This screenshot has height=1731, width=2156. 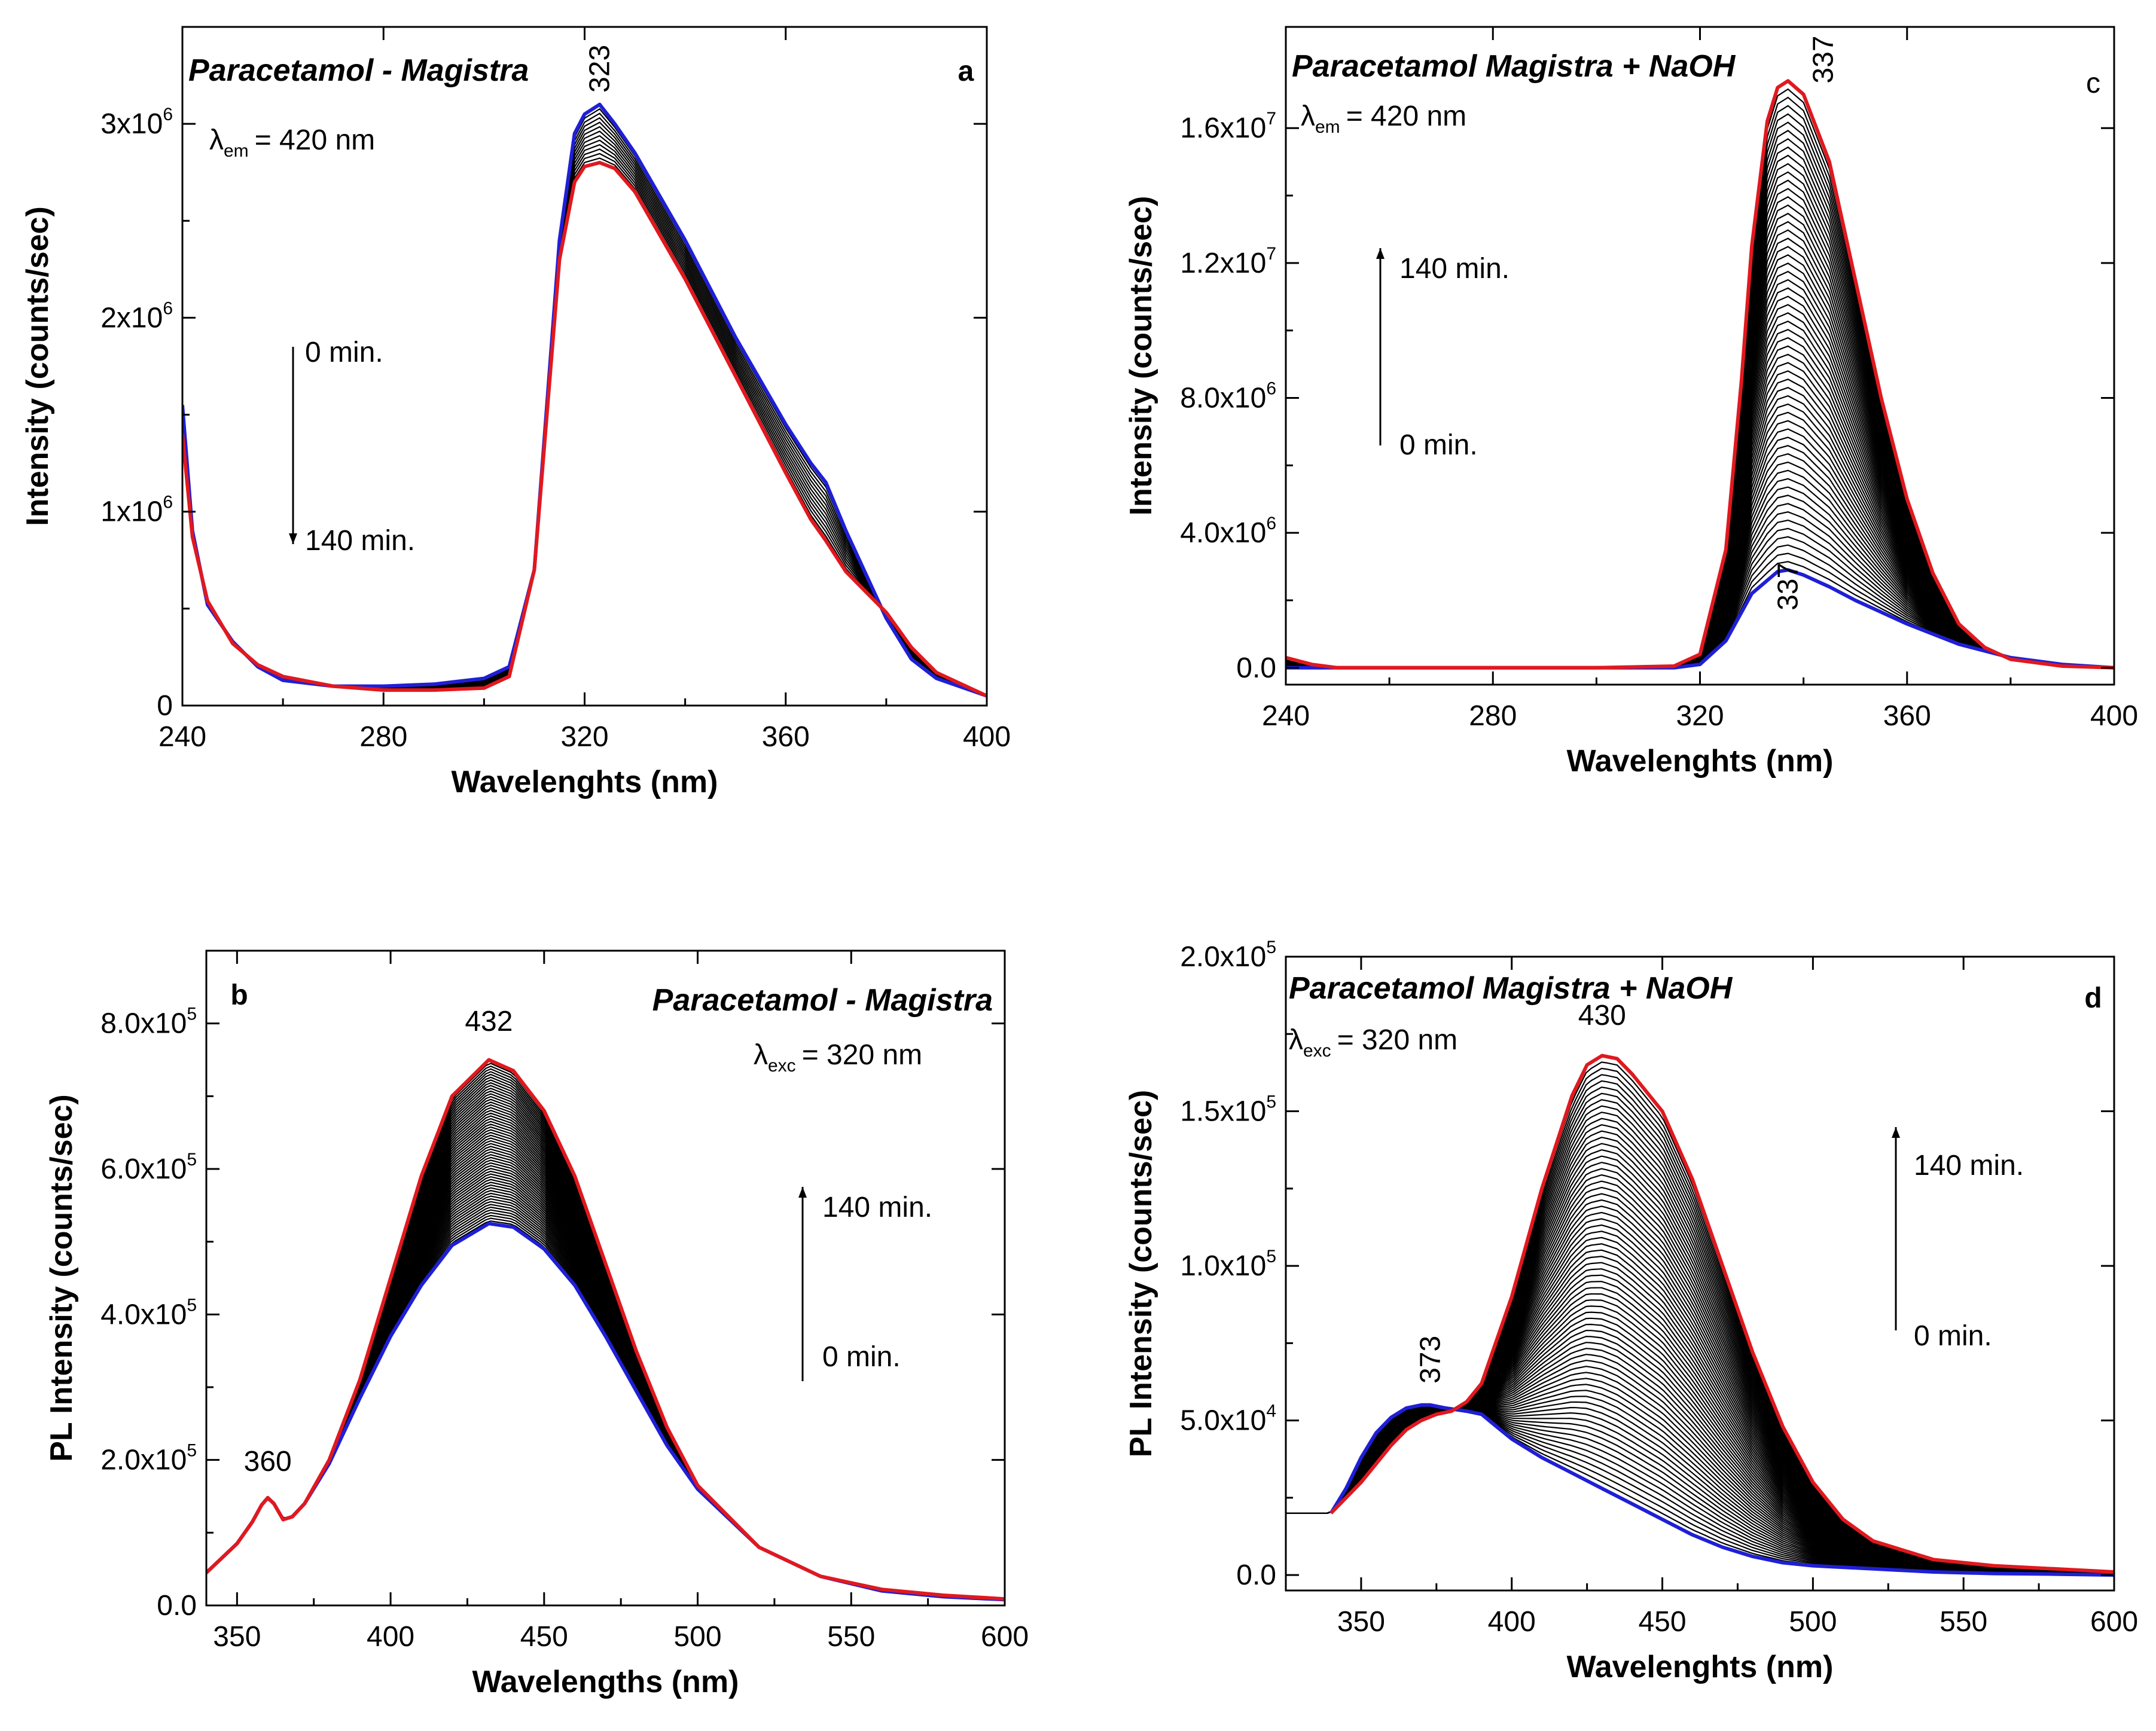 I want to click on y-tick-label-c-0: 0.0, so click(x=1256, y=668).